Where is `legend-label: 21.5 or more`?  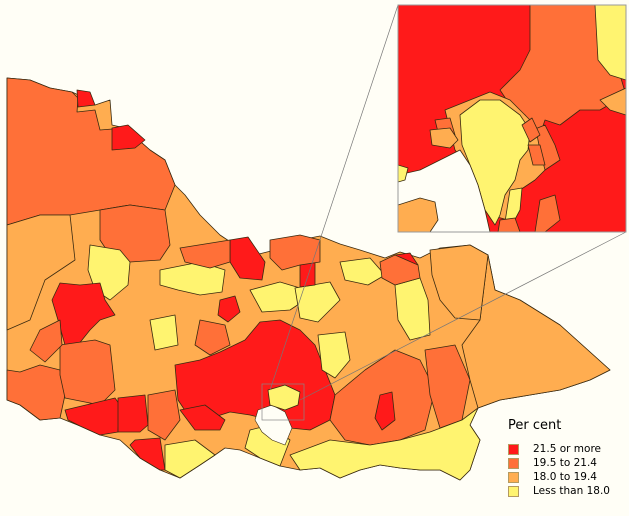
legend-label: 21.5 or more is located at coordinates (567, 449).